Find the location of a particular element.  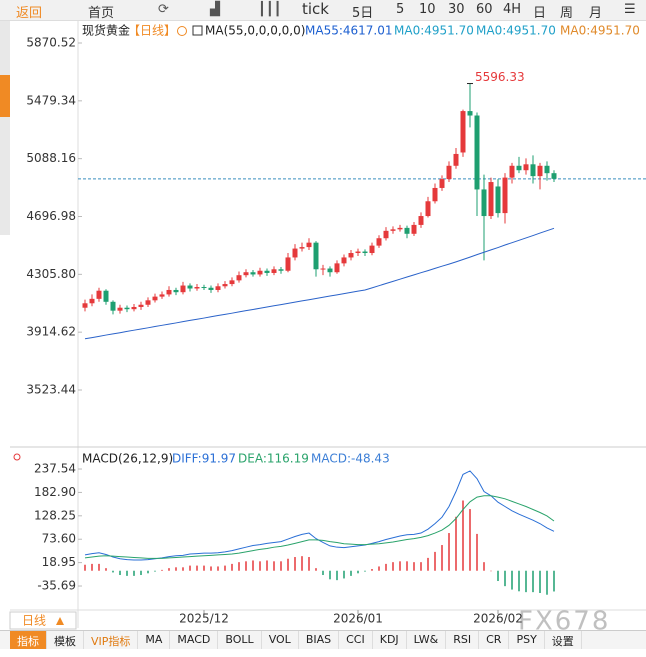

y-tick-label: 4696.98 is located at coordinates (51, 216).